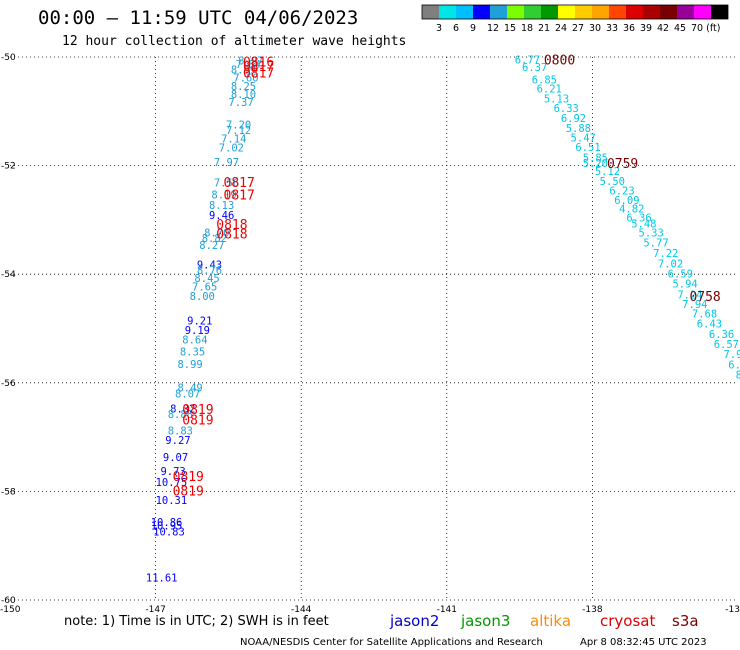 The width and height of the screenshot is (740, 650). I want to click on swh-value: 8.64, so click(194, 340).